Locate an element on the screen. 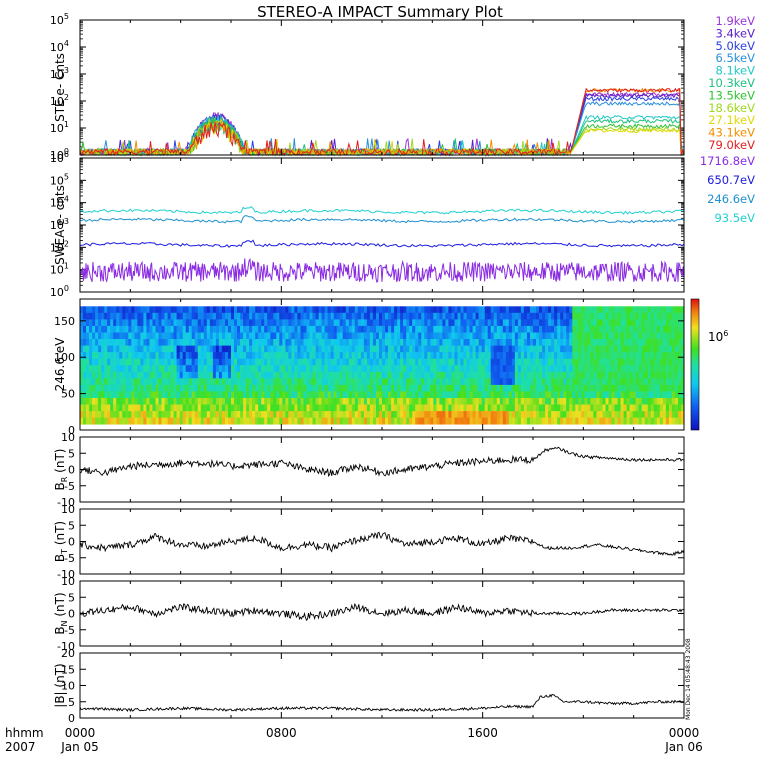 The height and width of the screenshot is (780, 780). time-tick-label: 0000 is located at coordinates (80, 733).